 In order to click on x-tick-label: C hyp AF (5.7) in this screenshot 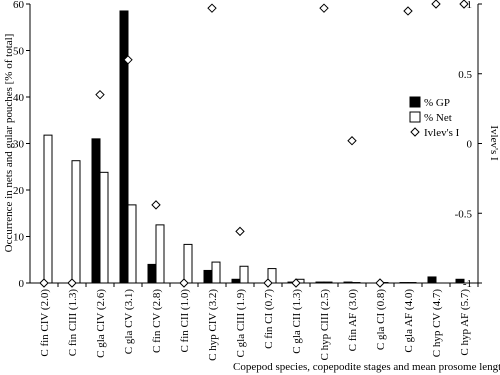, I will do `click(465, 322)`.